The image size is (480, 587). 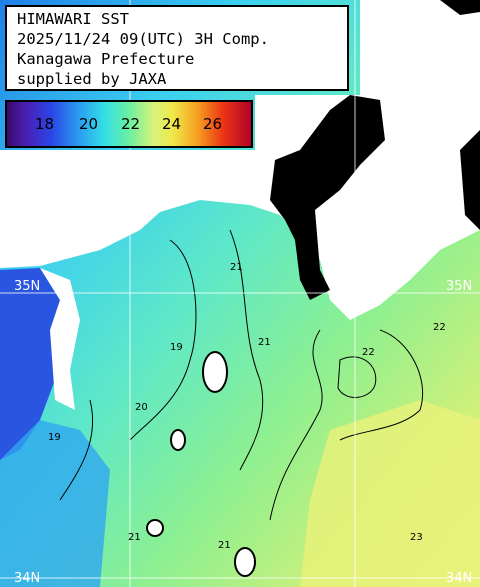 I want to click on west-cold-water, so click(x=30, y=364).